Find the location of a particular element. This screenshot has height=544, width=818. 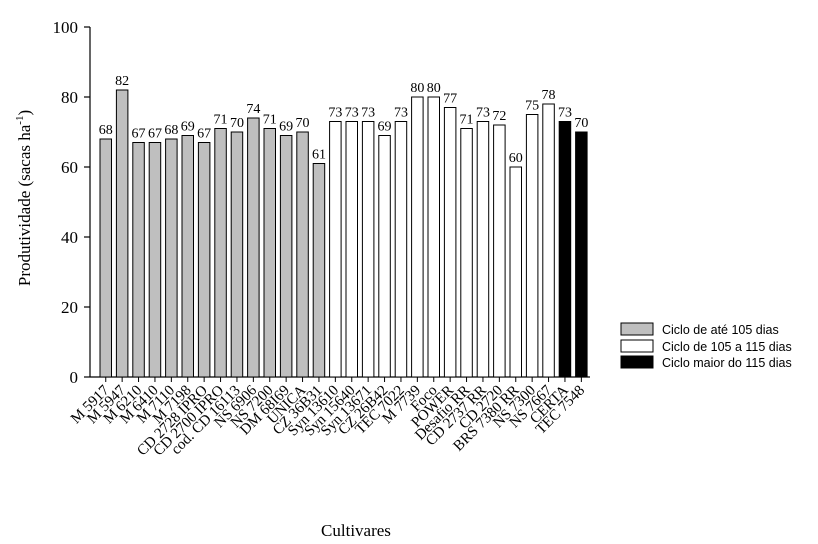

y-tick-label: 100 is located at coordinates (66, 27).